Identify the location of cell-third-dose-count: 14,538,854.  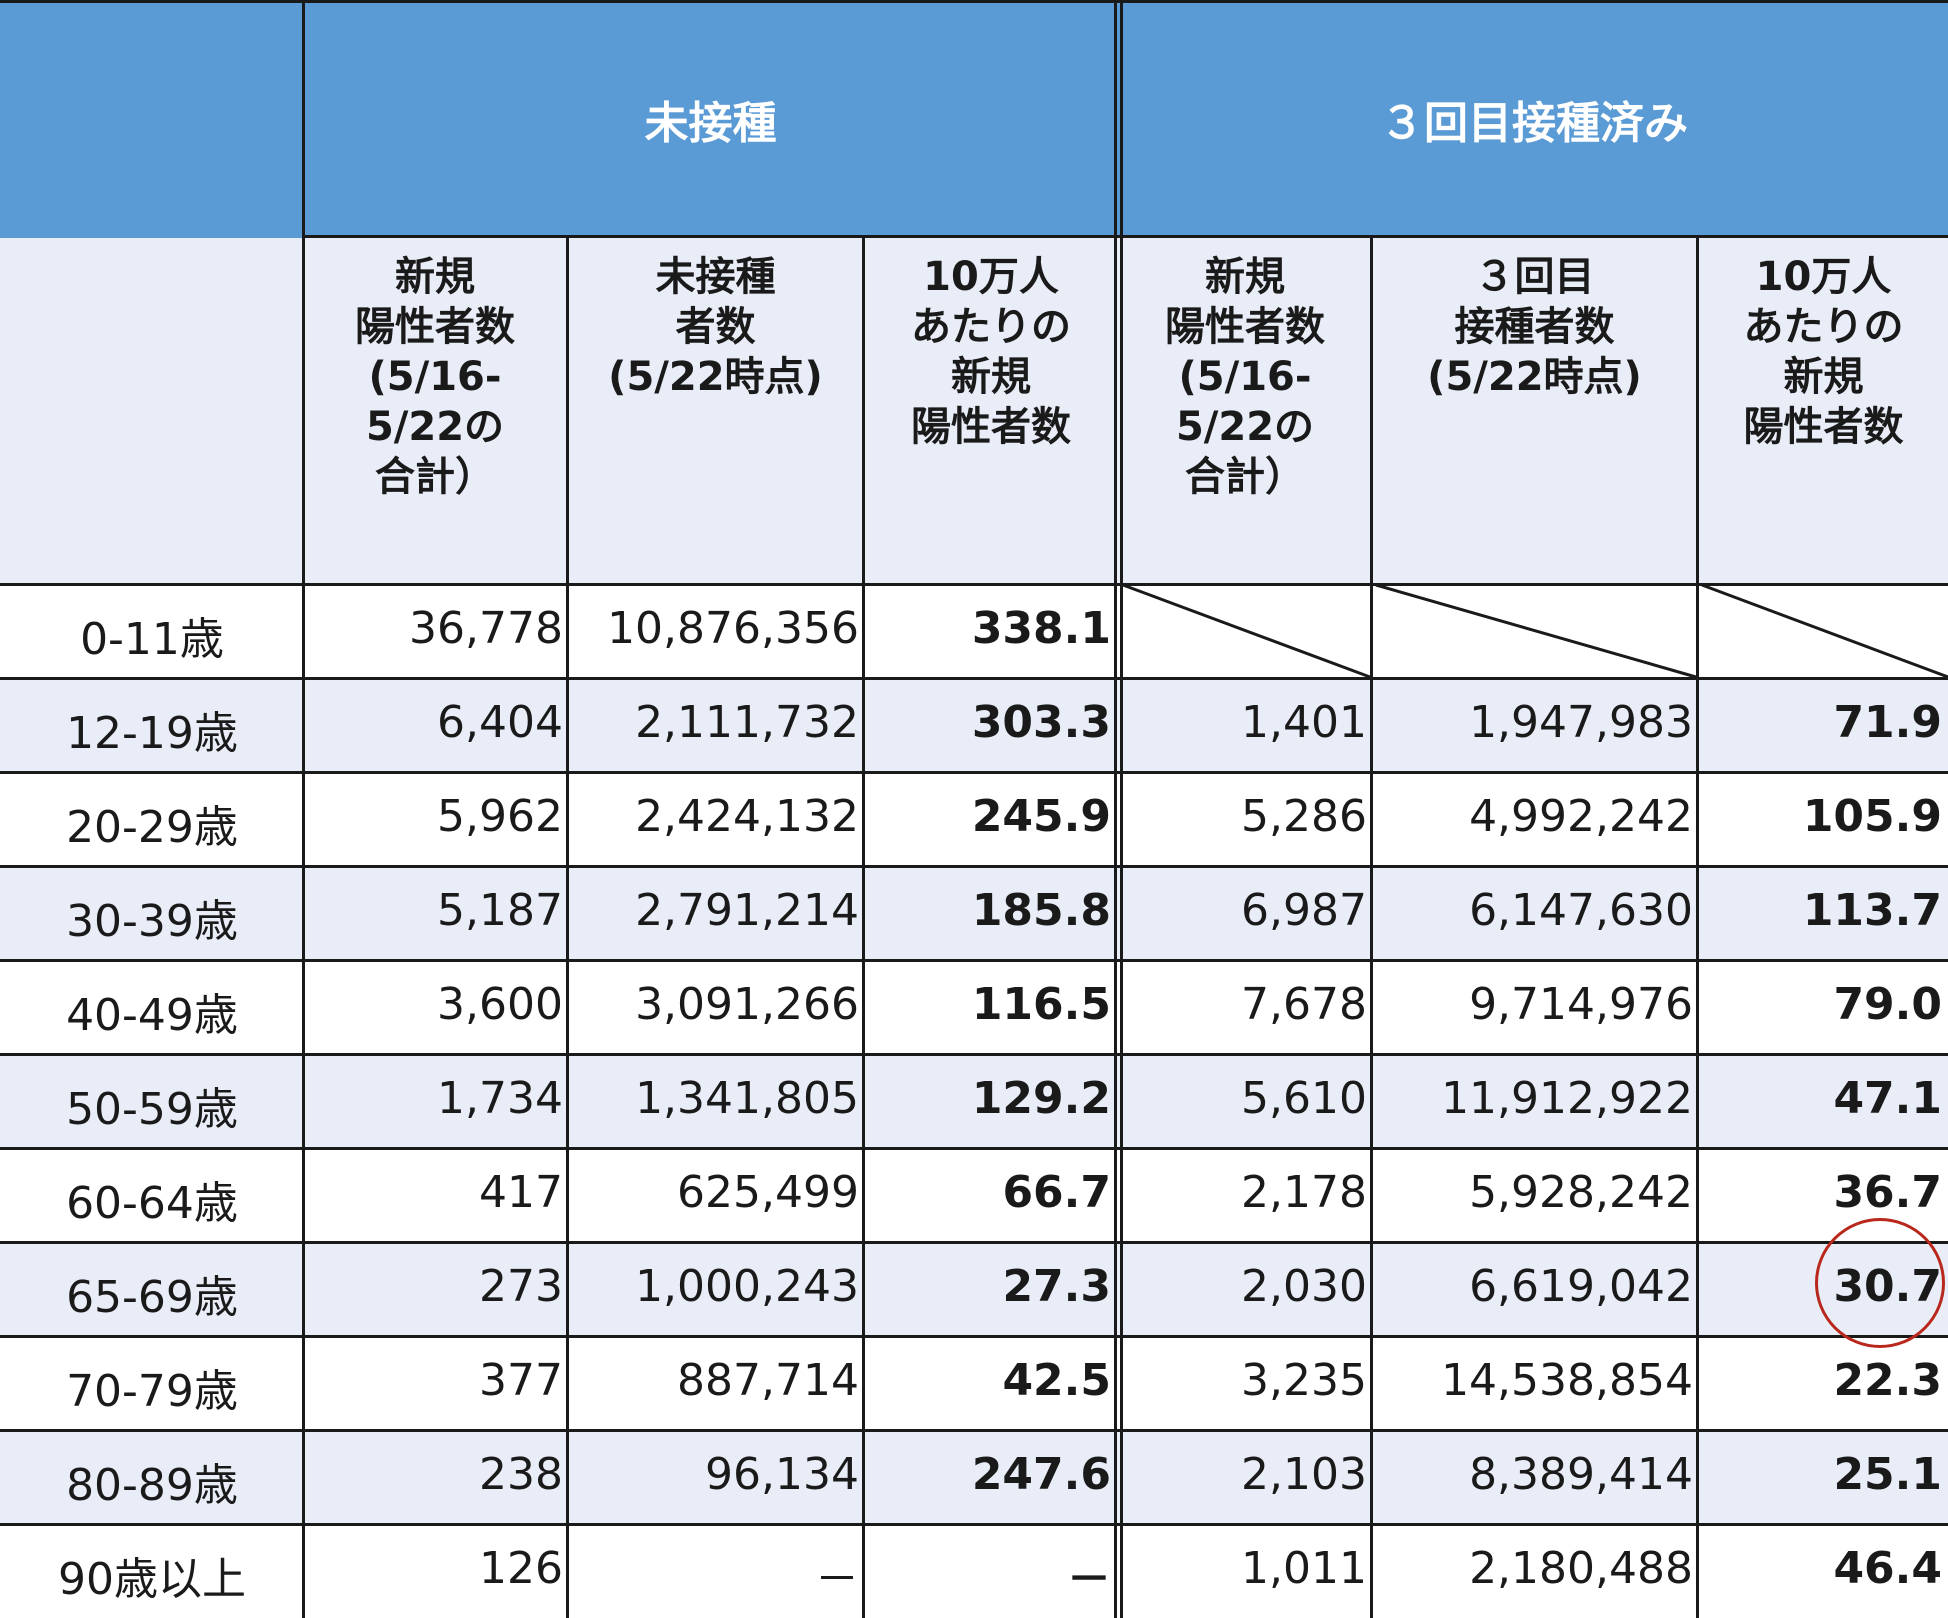
(1567, 1380).